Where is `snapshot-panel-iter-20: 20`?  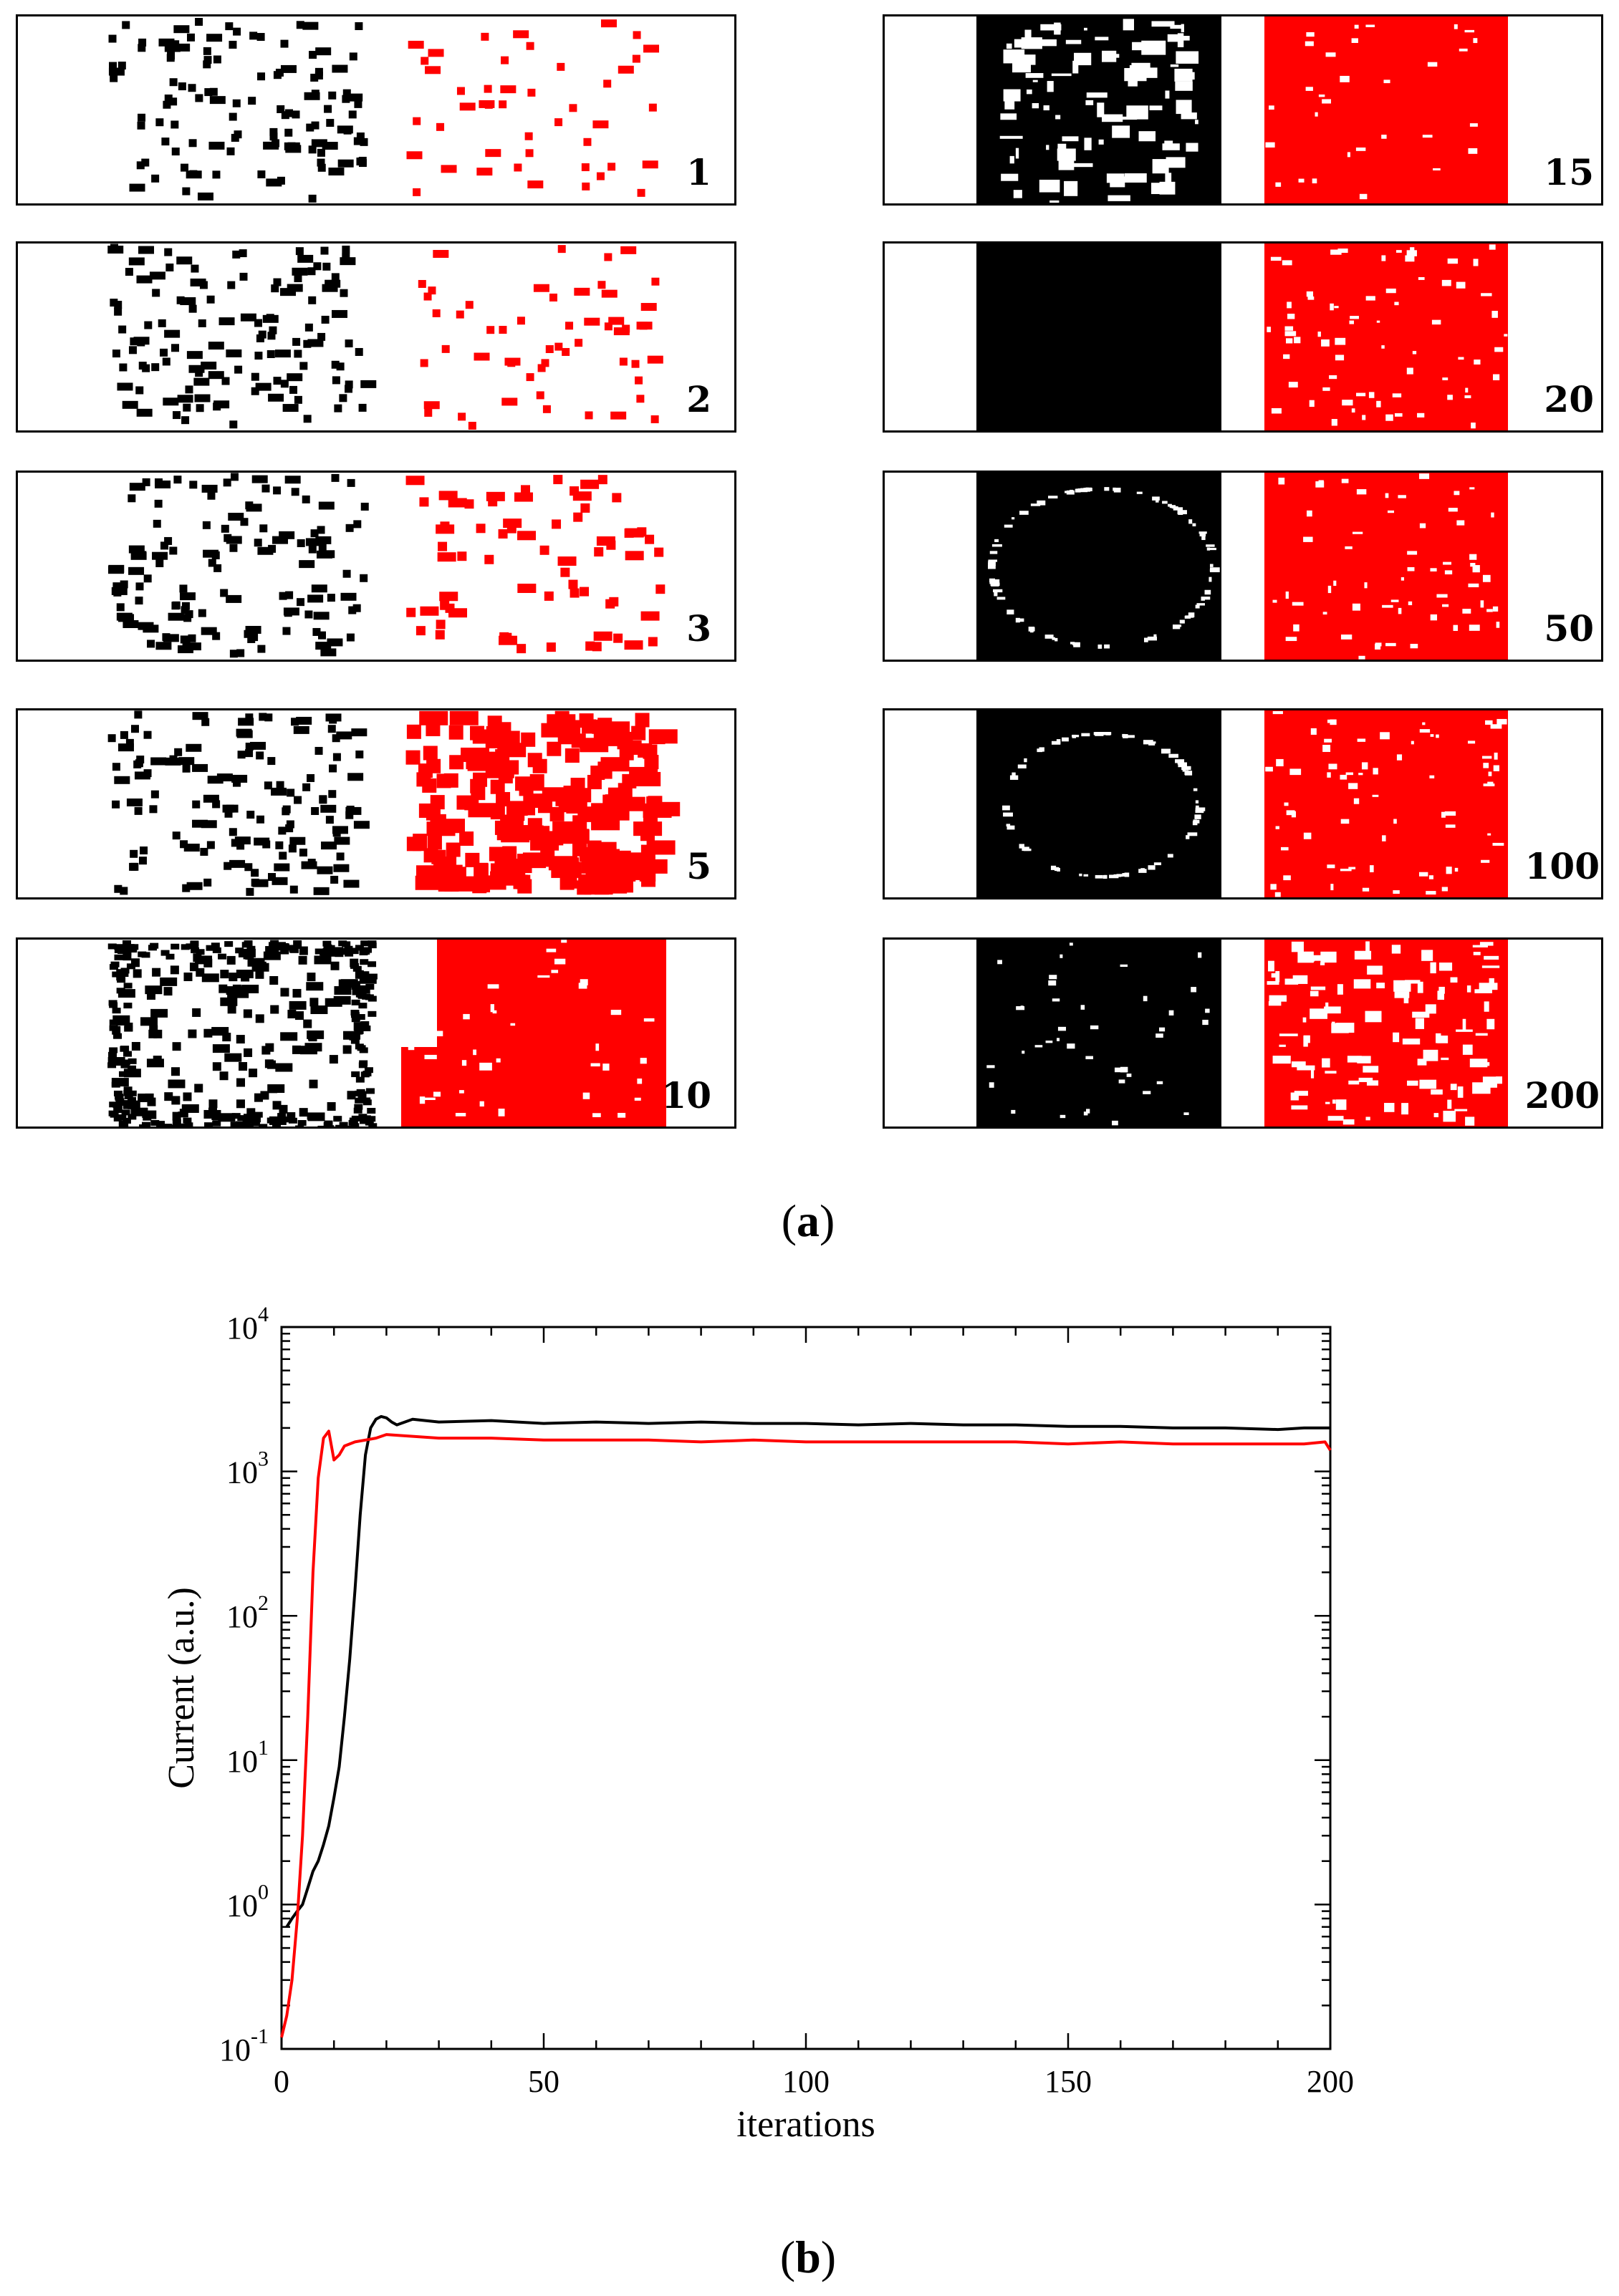 snapshot-panel-iter-20: 20 is located at coordinates (1243, 337).